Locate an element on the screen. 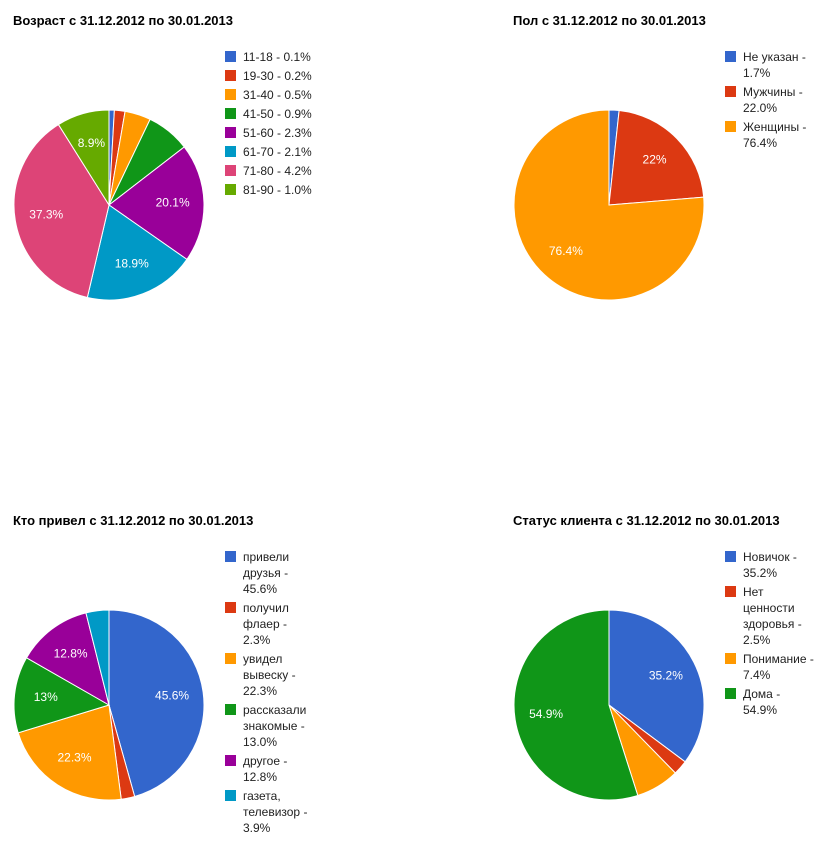 This screenshot has width=837, height=852. legend-label: 51-60 - 2.3% is located at coordinates (277, 133).